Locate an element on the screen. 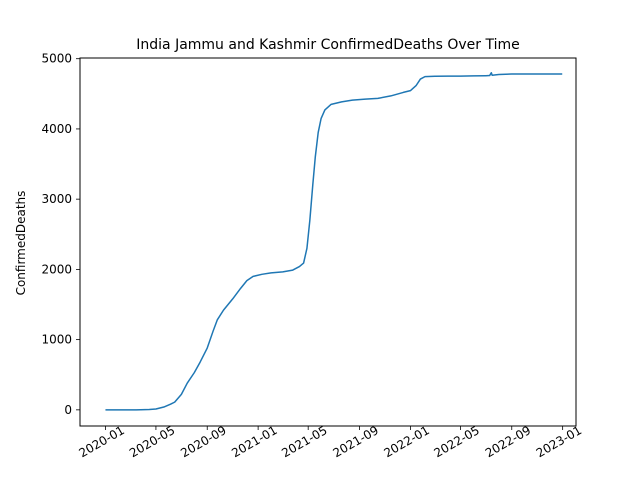 The width and height of the screenshot is (640, 480). y-tick-label: 5000 is located at coordinates (56, 59).